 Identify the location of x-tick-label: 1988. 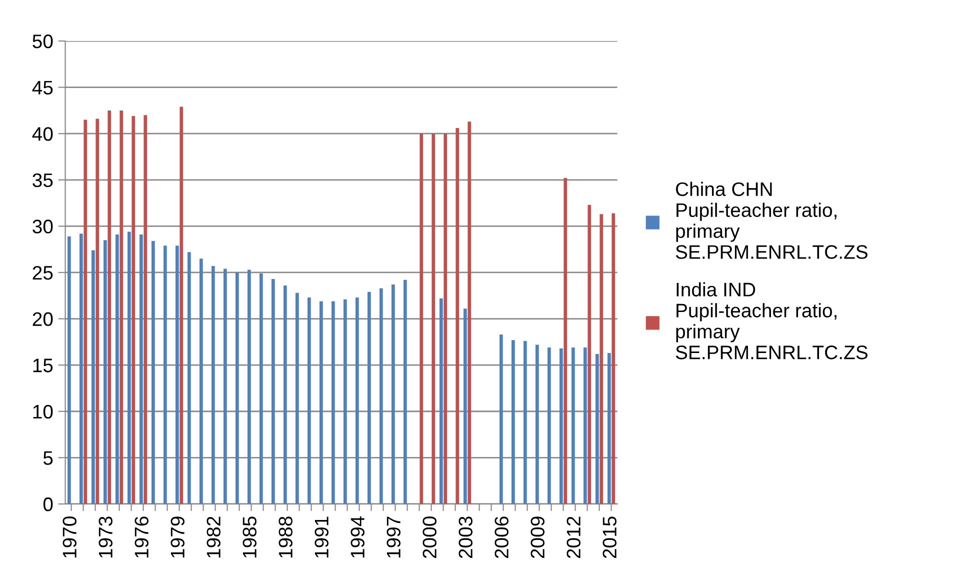
(285, 537).